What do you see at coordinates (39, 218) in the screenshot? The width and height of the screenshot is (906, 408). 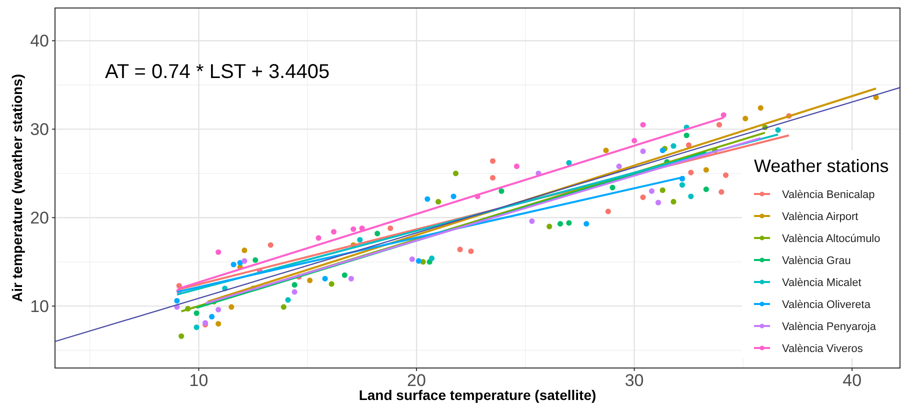 I see `y-tick-label: 20` at bounding box center [39, 218].